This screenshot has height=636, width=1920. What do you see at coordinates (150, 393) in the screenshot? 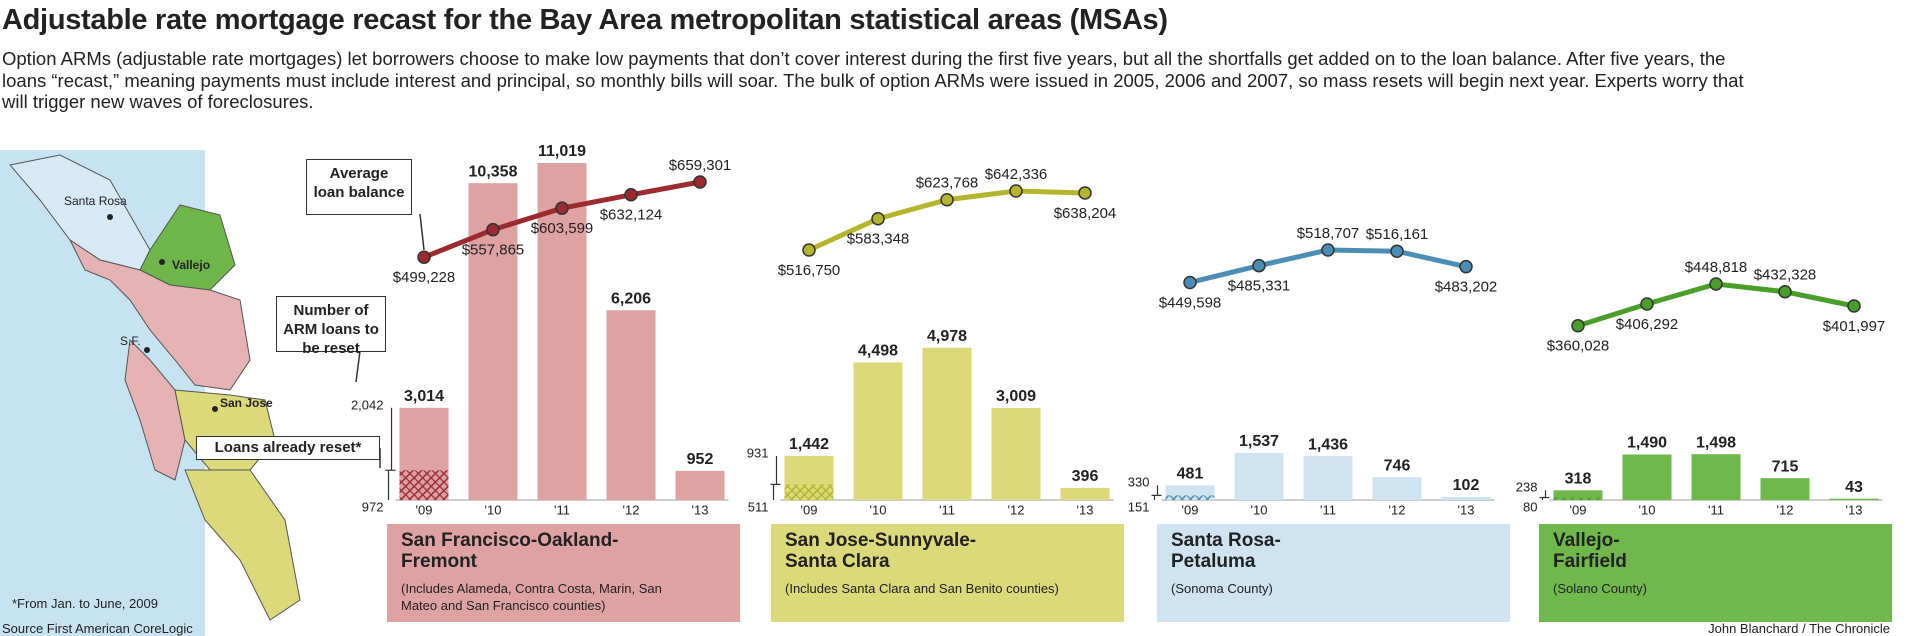
I see `map: Santa Rosa Vallejo S.F. San Jose` at bounding box center [150, 393].